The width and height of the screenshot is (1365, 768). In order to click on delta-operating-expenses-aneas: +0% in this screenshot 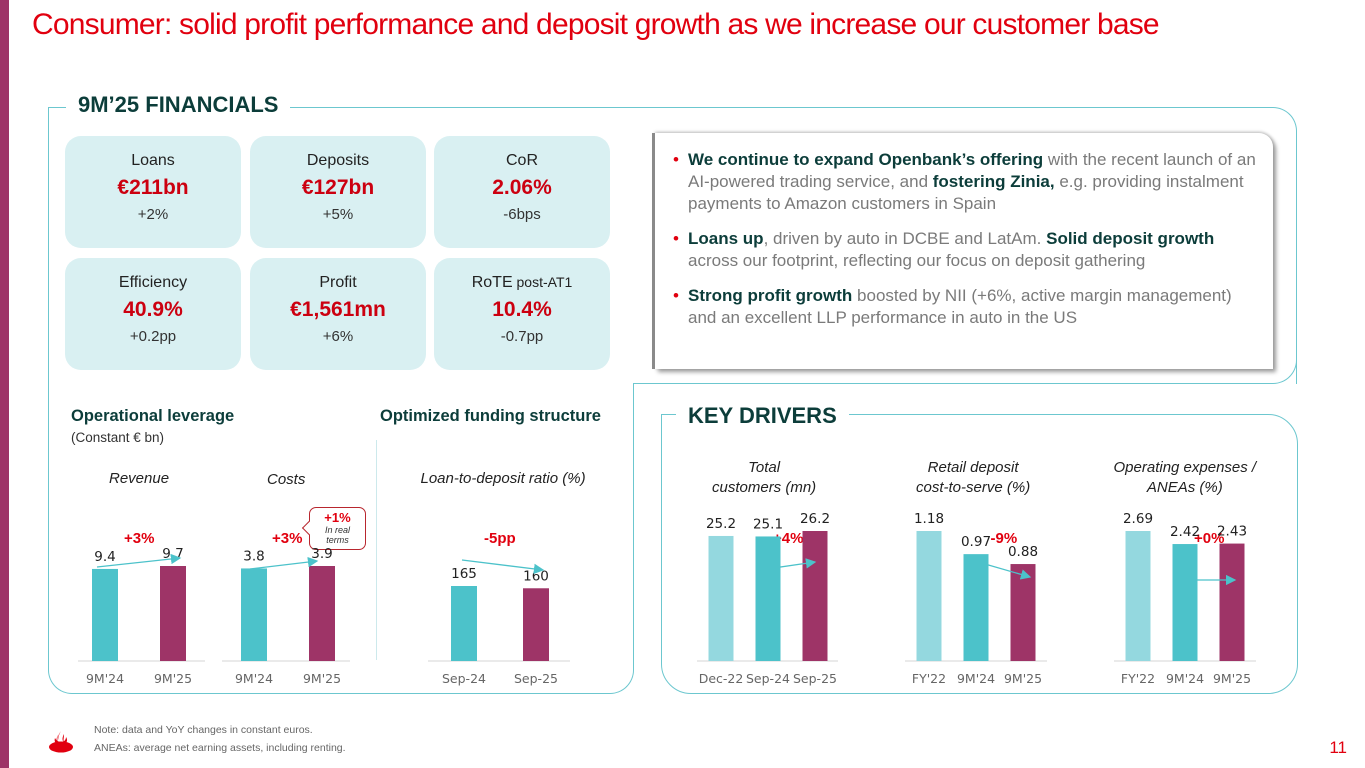, I will do `click(1209, 538)`.